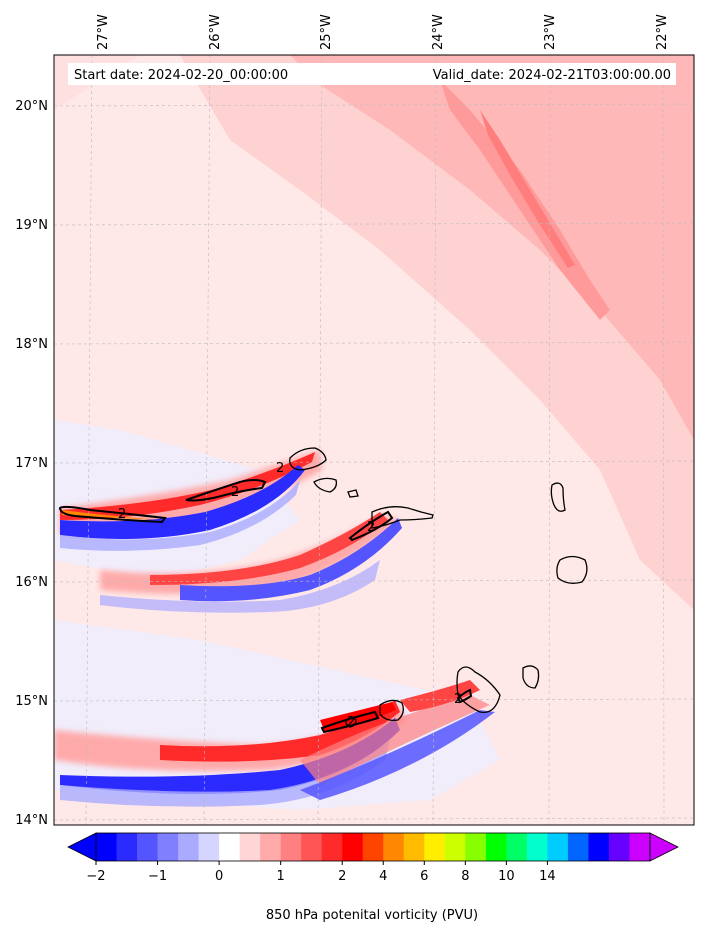  Describe the element at coordinates (572, 569) in the screenshot. I see `island-boa-vista` at that location.